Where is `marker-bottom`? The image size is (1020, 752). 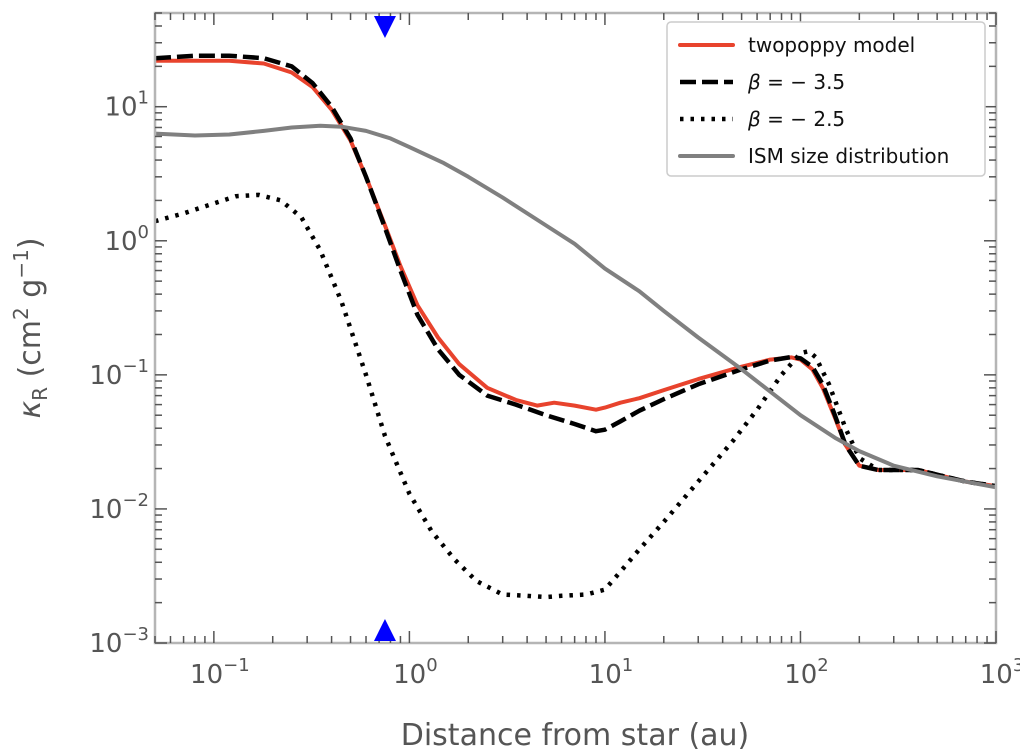
marker-bottom is located at coordinates (384, 630).